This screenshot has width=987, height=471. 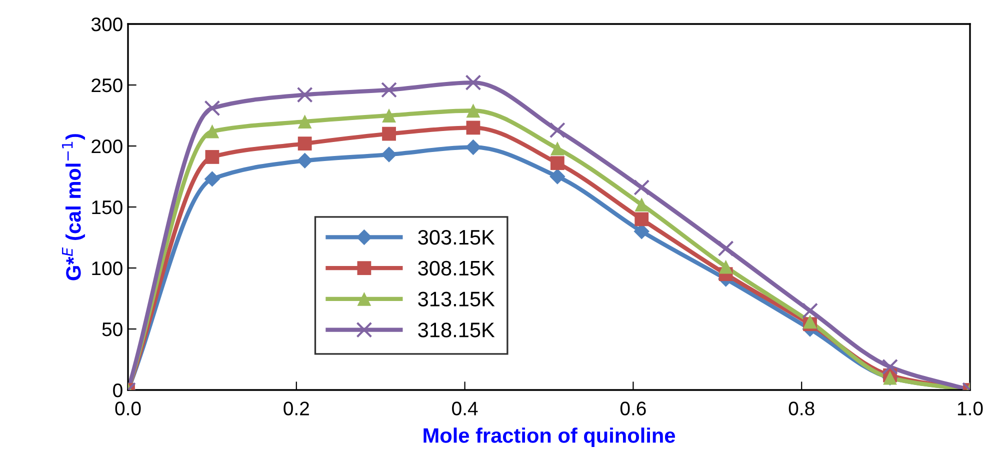 What do you see at coordinates (801, 409) in the screenshot?
I see `x-tick-label: 0.8` at bounding box center [801, 409].